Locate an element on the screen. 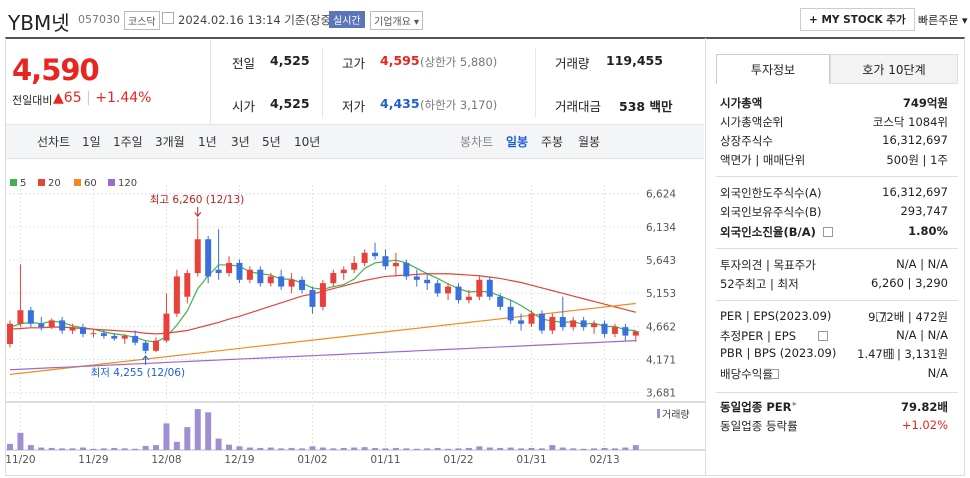 The image size is (970, 478). realtime-badge: 실시간 is located at coordinates (347, 19).